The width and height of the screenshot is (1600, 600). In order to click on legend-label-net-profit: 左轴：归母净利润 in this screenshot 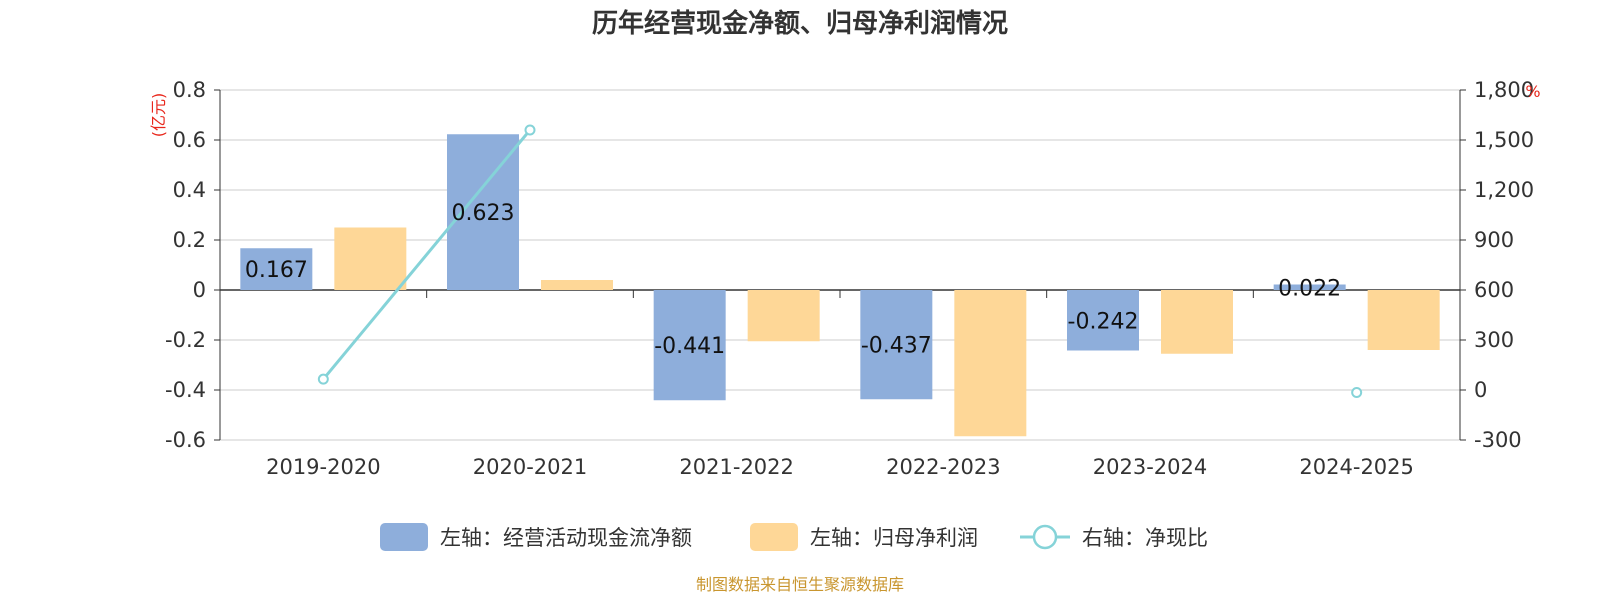, I will do `click(894, 538)`.